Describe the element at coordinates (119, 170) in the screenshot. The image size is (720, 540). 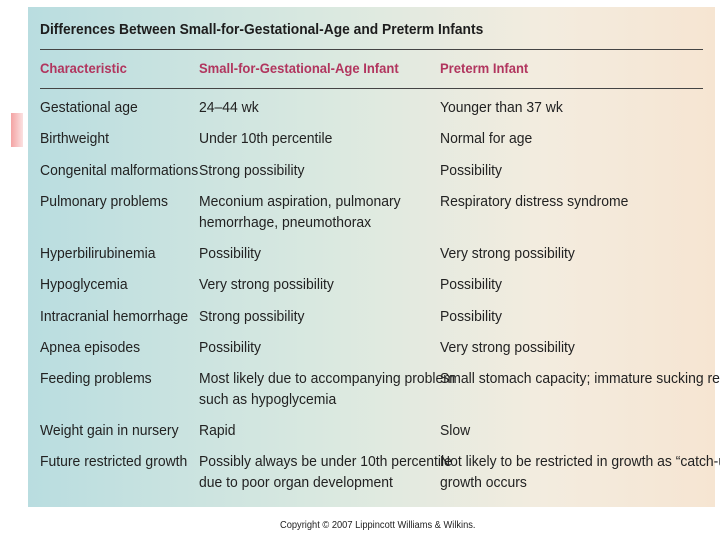
I see `cell-characteristic: Congenital malformations` at that location.